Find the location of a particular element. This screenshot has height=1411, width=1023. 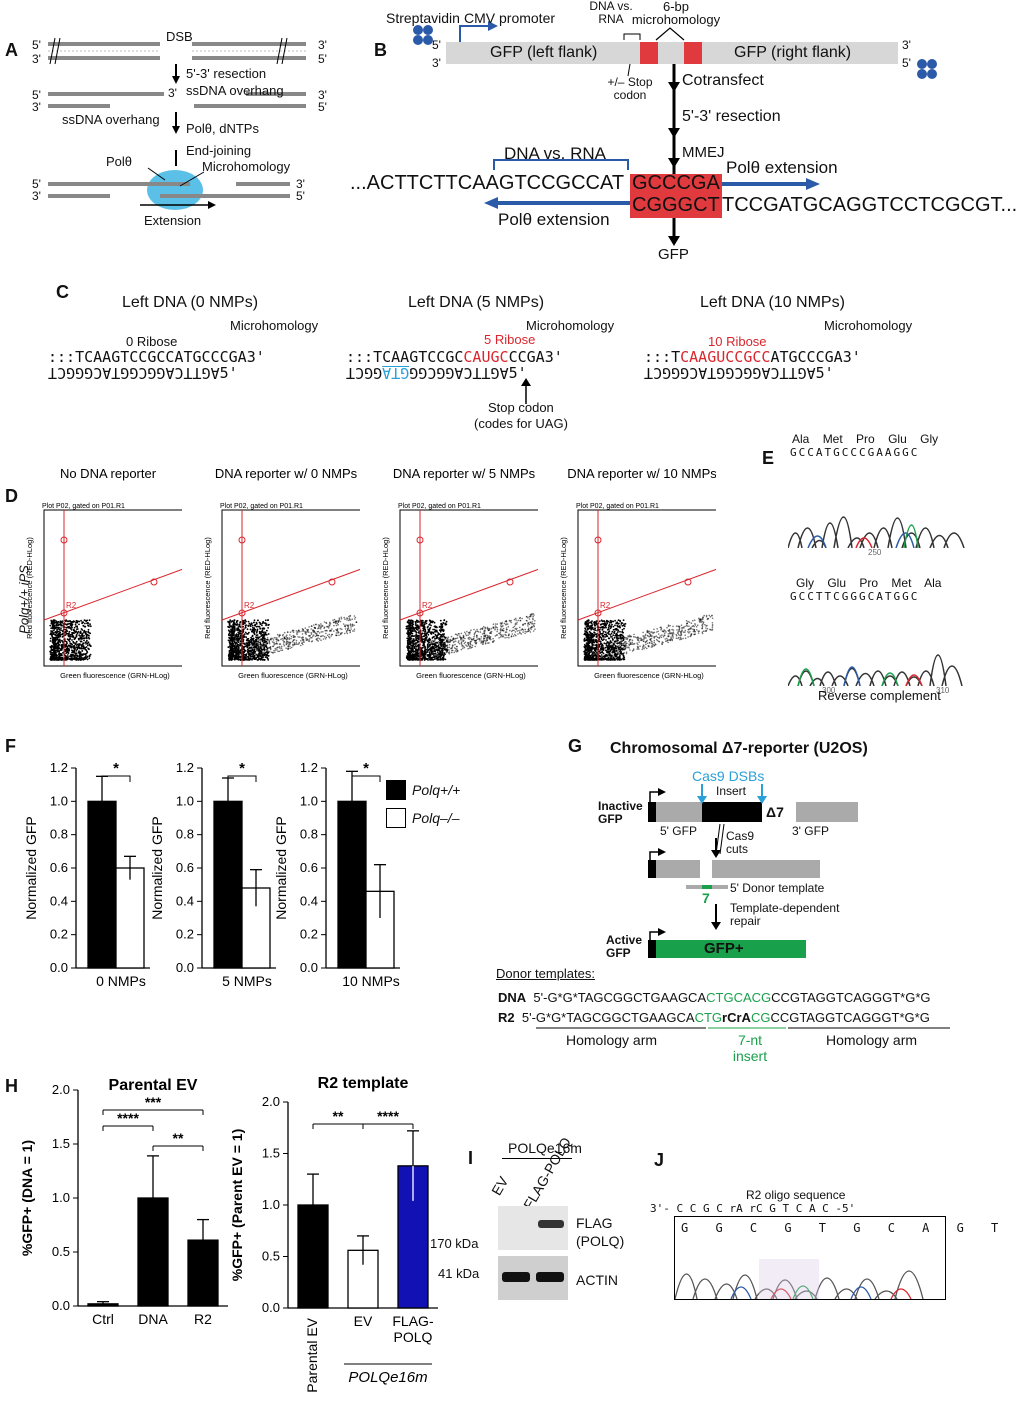

panel-a-diagram is located at coordinates (177, 123).